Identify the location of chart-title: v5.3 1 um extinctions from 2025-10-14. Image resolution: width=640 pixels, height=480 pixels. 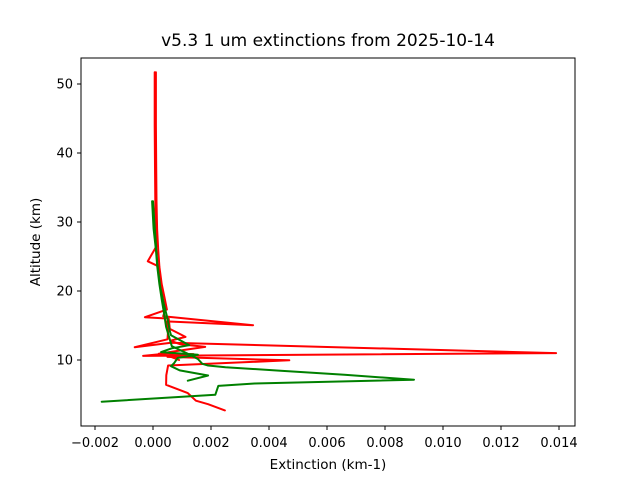
(328, 41).